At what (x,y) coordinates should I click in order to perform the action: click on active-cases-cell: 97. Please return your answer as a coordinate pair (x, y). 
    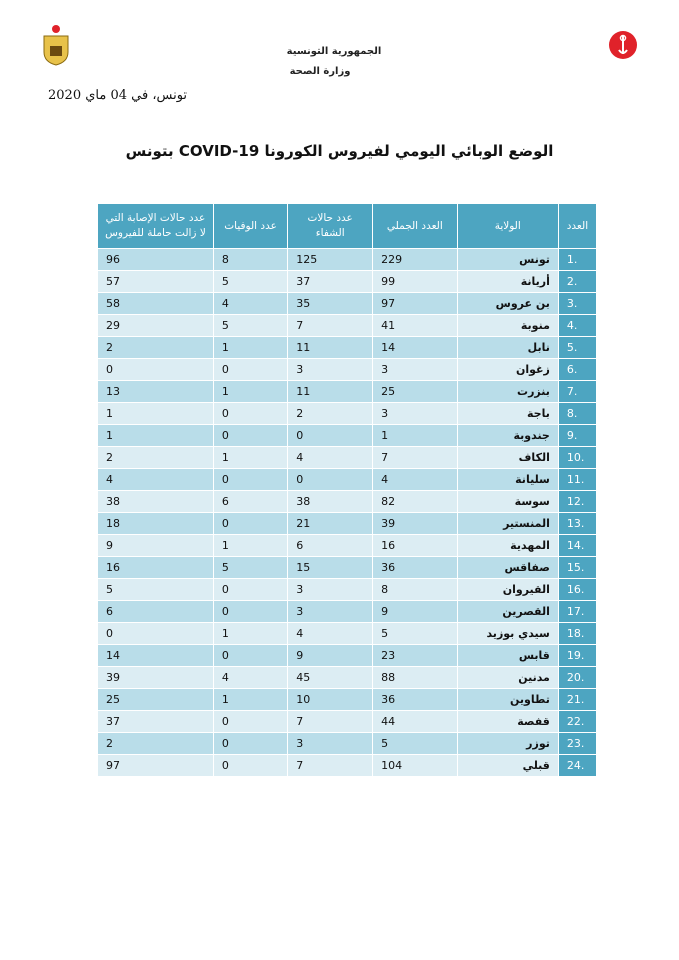
    Looking at the image, I should click on (155, 765).